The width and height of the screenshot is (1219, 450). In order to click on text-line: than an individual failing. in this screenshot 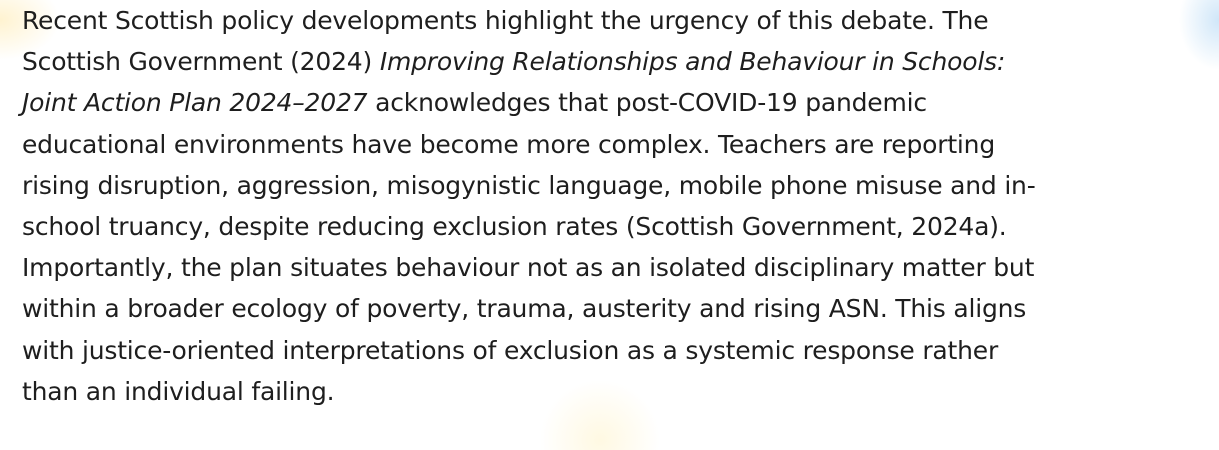, I will do `click(529, 391)`.